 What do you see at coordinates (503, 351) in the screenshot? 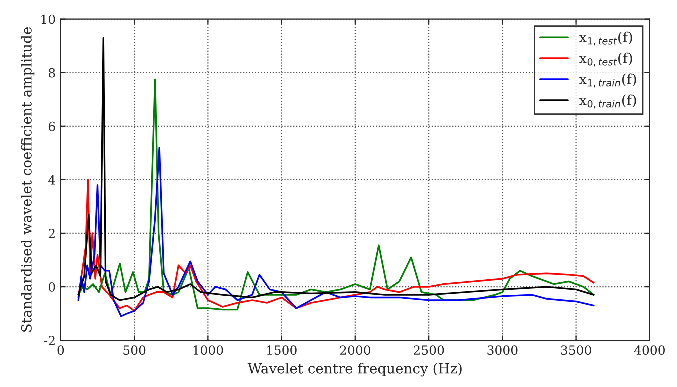
I see `x-tick-label: 3000` at bounding box center [503, 351].